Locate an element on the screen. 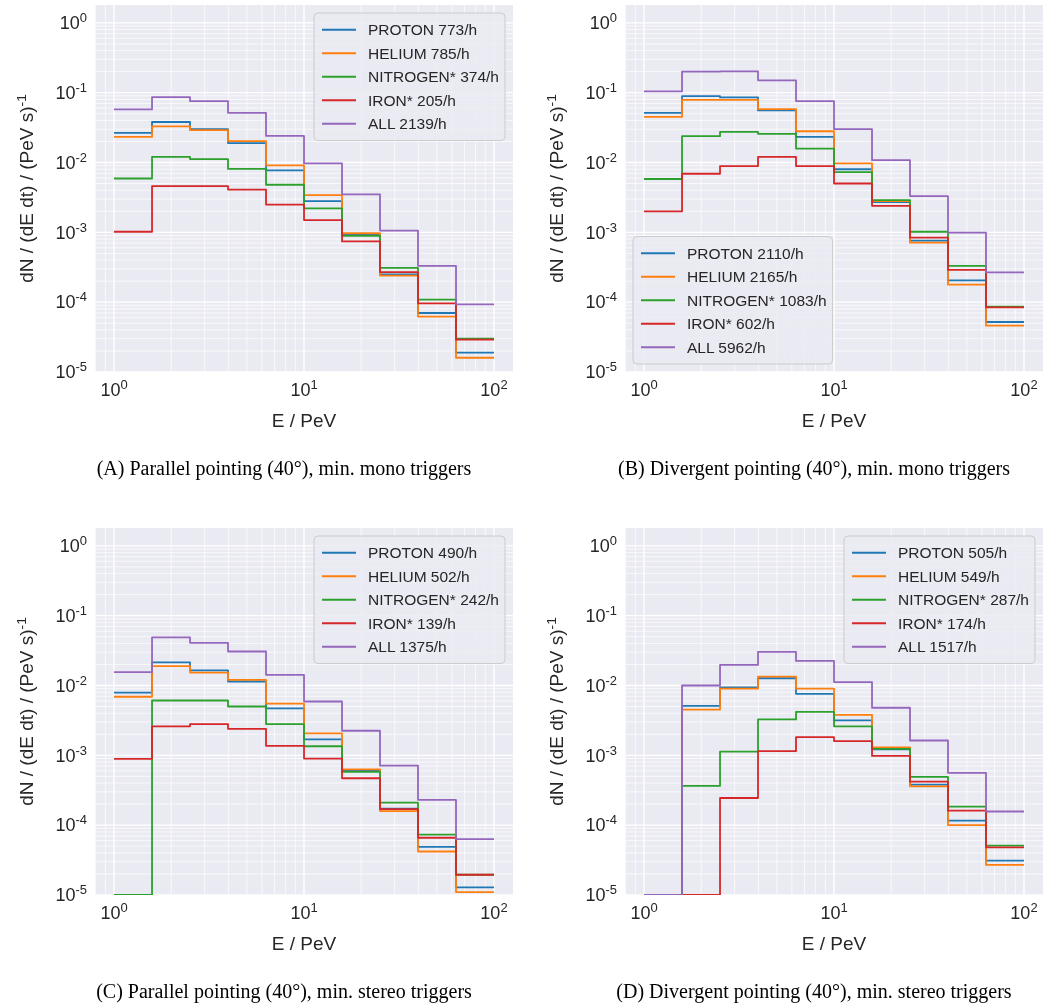  legend-label: IRON* 139/h is located at coordinates (412, 623).